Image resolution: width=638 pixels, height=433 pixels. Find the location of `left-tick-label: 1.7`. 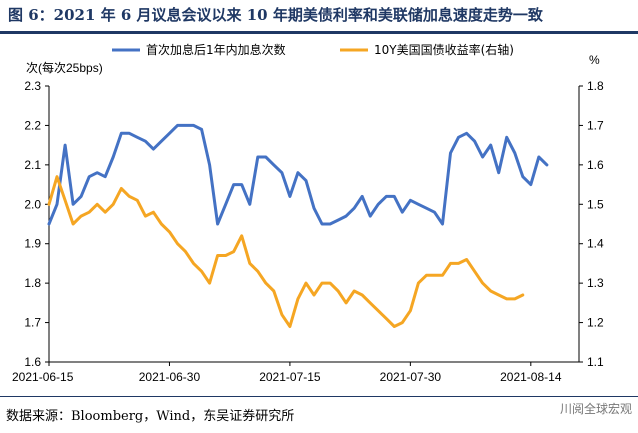

left-tick-label: 1.7 is located at coordinates (32, 323).